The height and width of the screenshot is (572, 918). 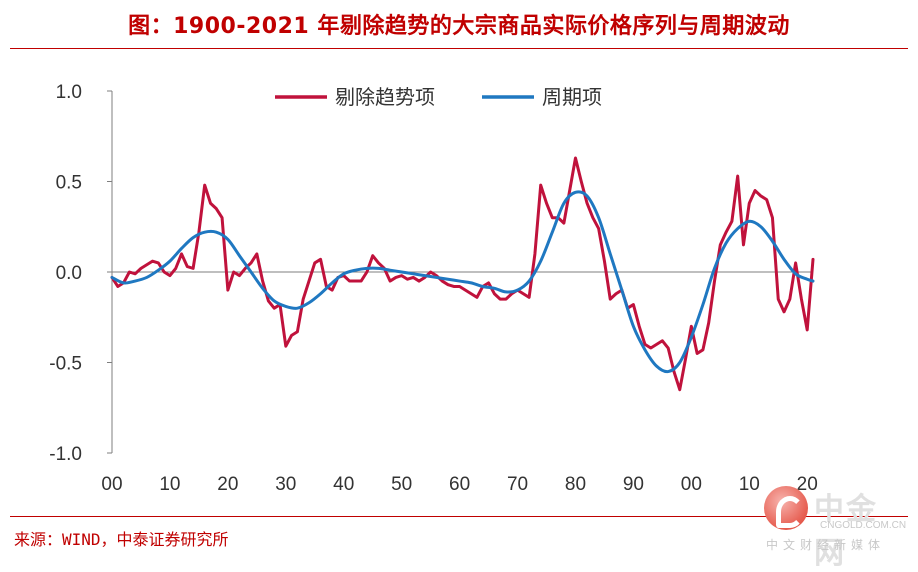 I want to click on y-axis: -1.0 -0.5 0.0 0.5 1.0, so click(x=81, y=273).